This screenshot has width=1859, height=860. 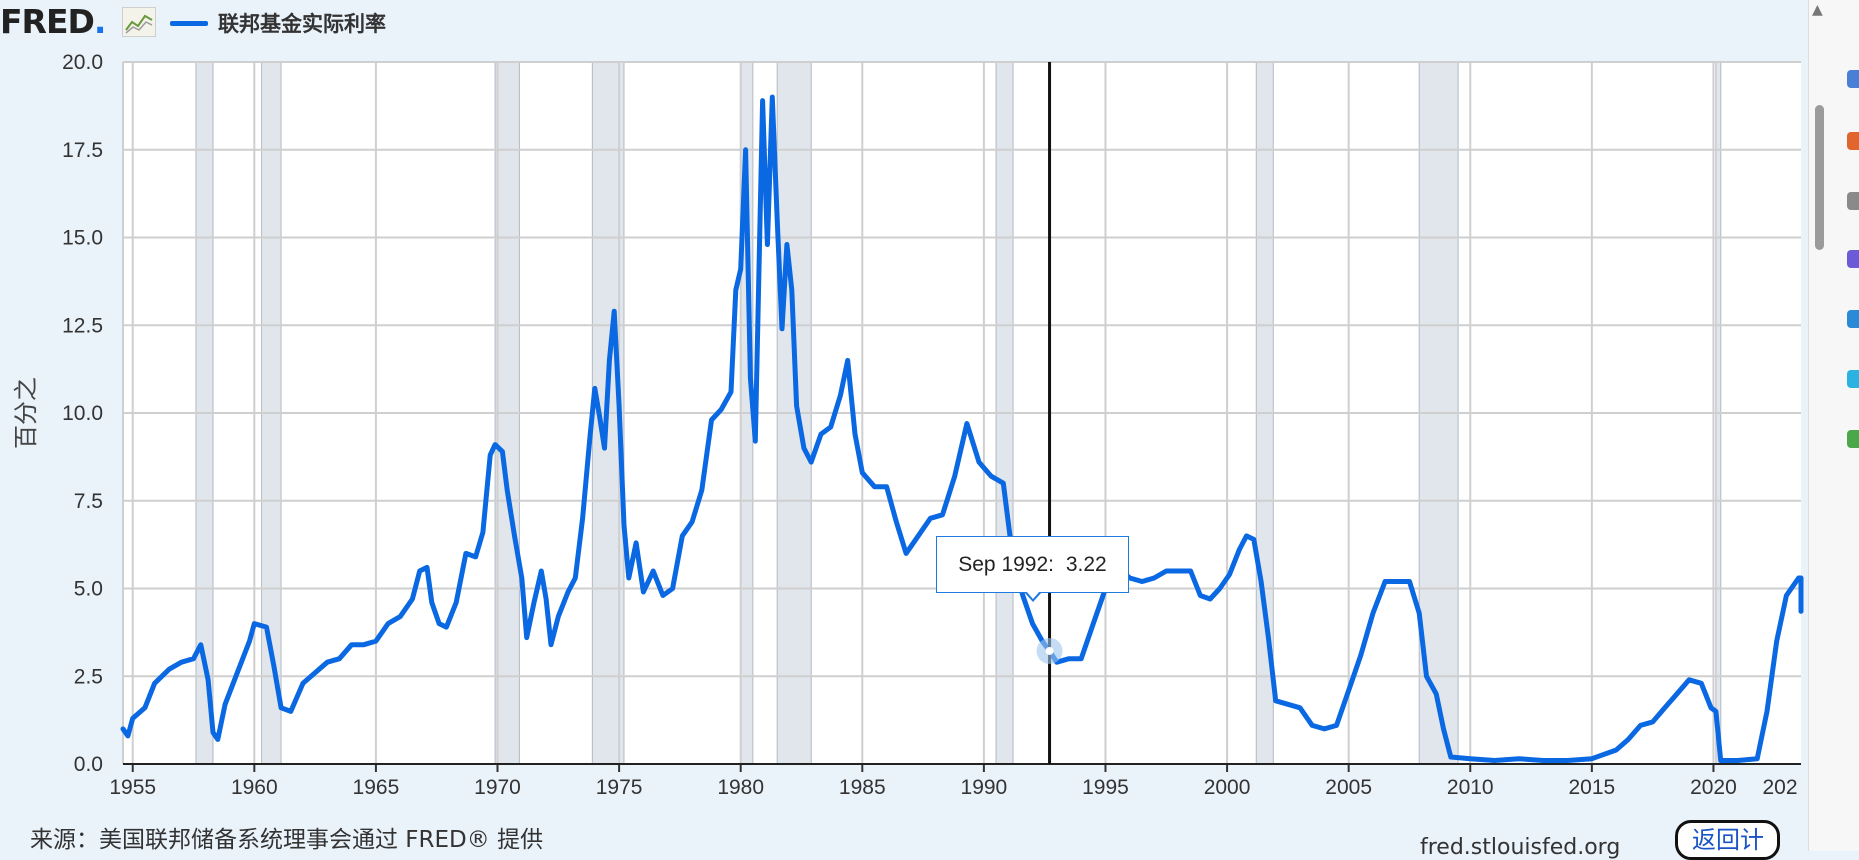 I want to click on x-tick-label: 2010, so click(x=1470, y=787).